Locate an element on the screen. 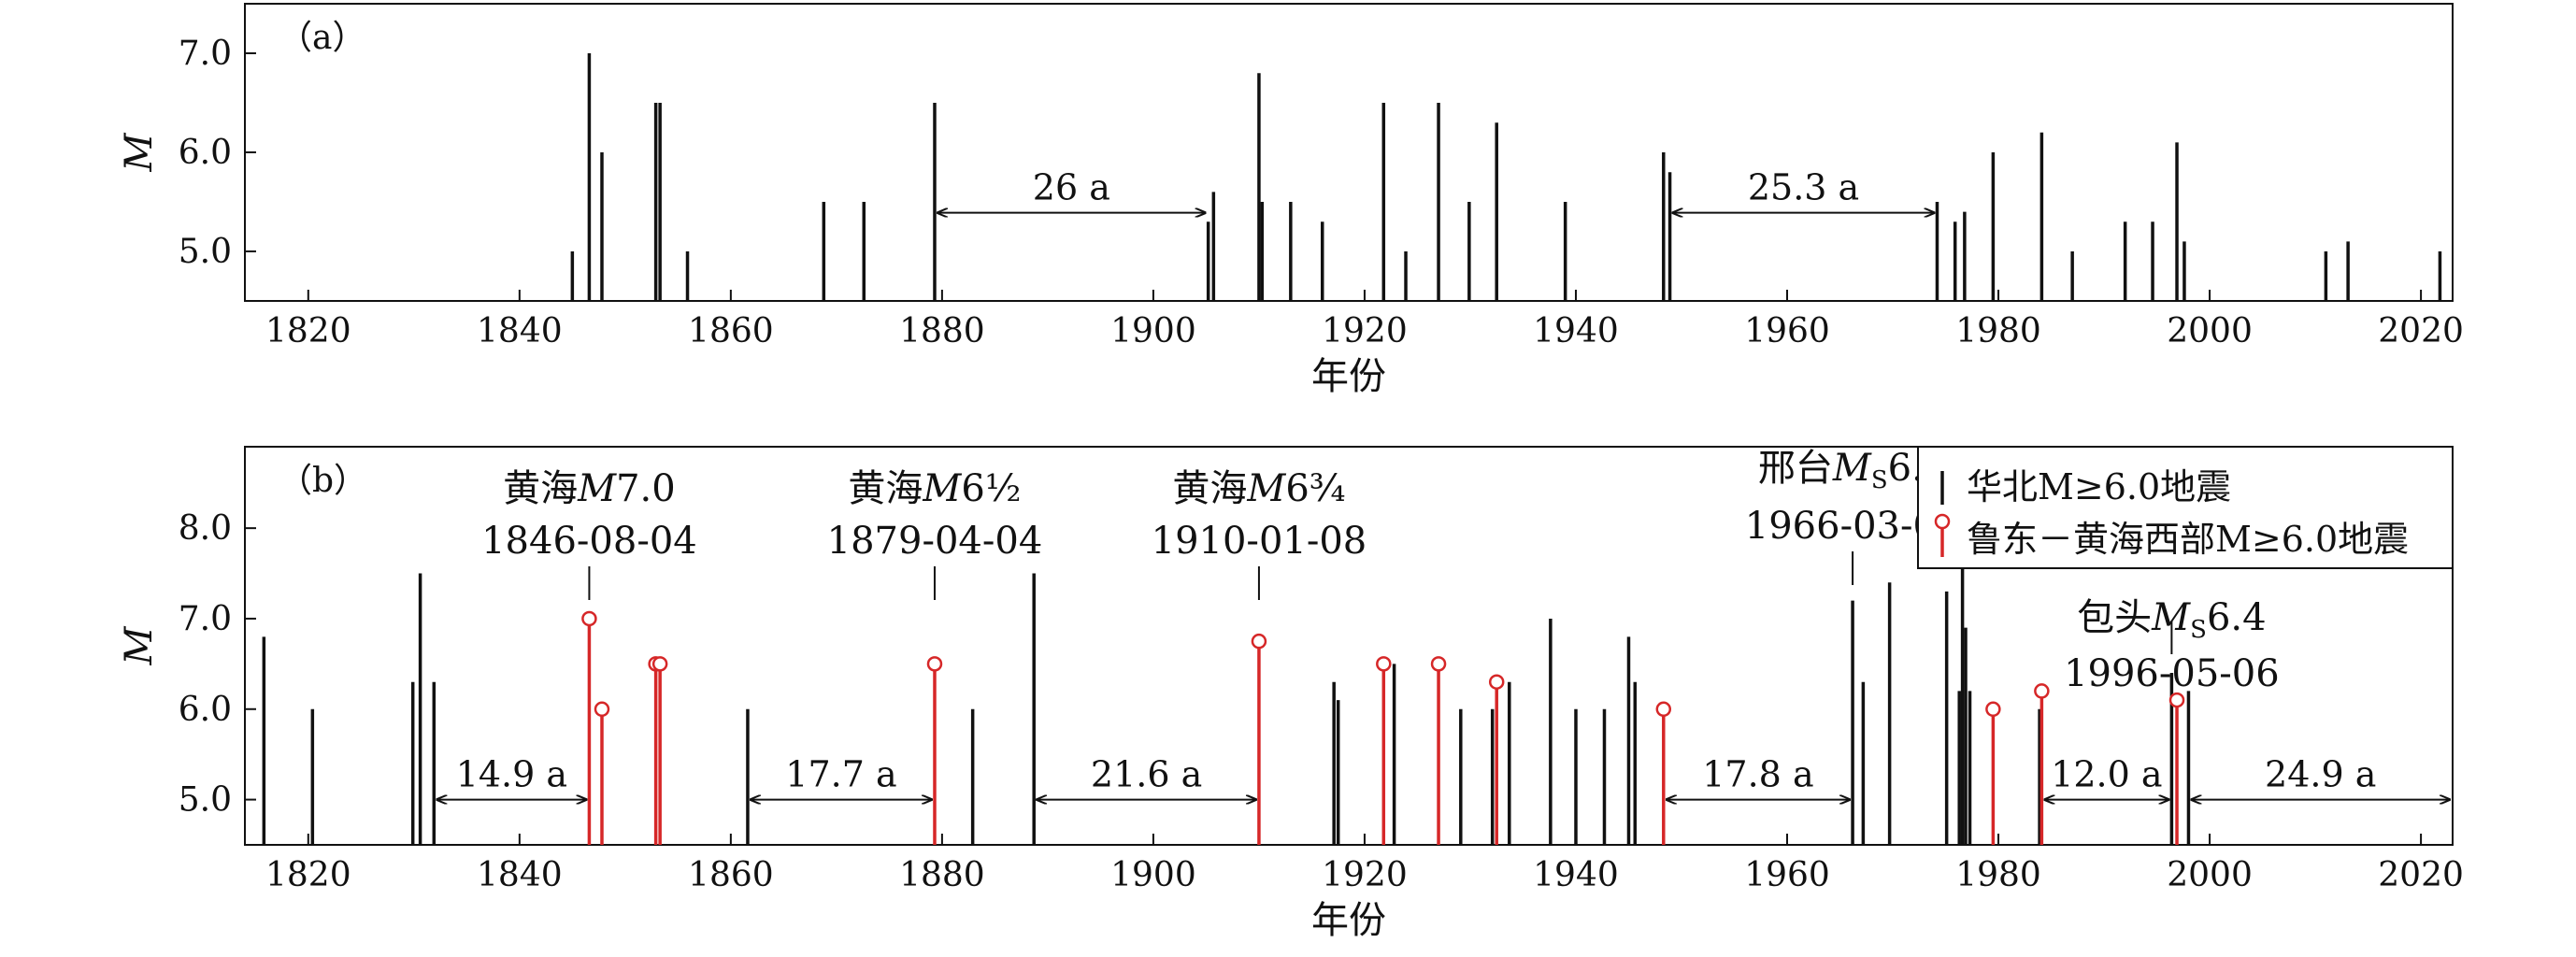  annotation-mag-value: 6½ is located at coordinates (991, 488).